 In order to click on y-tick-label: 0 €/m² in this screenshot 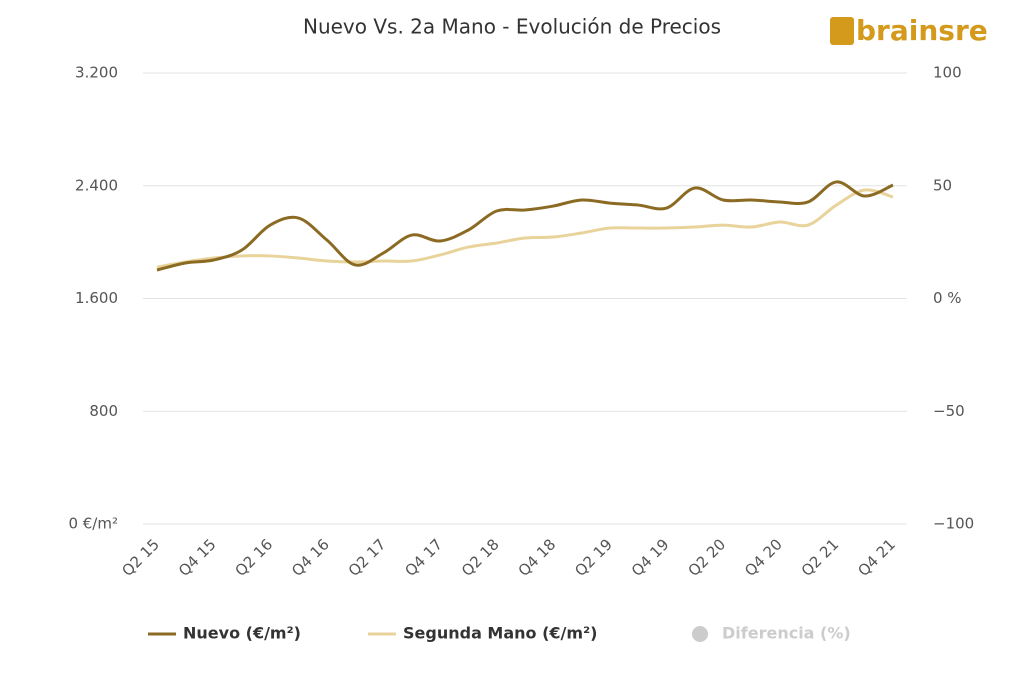, I will do `click(93, 524)`.